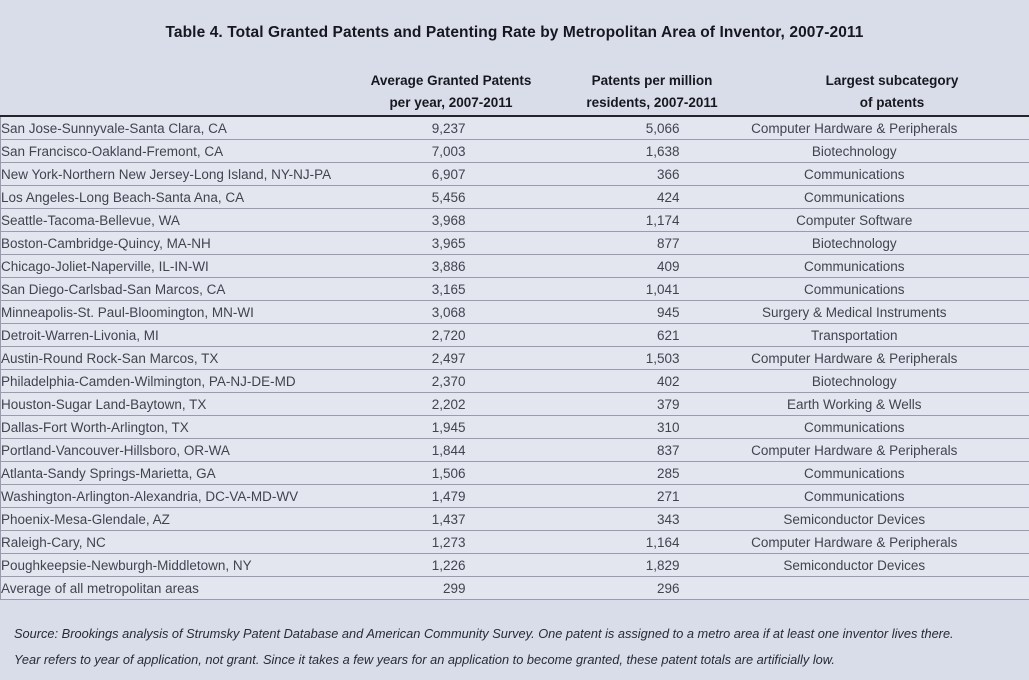 This screenshot has height=680, width=1029. I want to click on patents-per-million-cell: 1,041, so click(572, 289).